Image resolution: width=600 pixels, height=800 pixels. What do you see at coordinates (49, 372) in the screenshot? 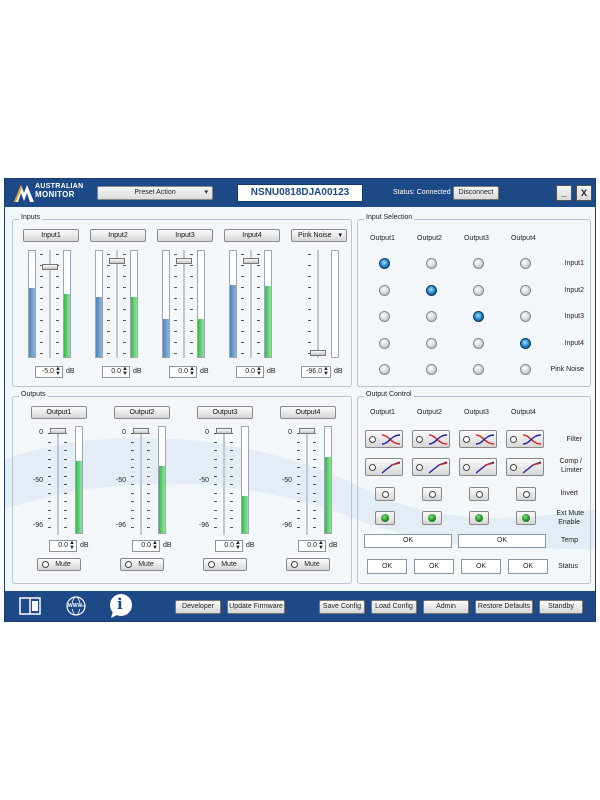
I see `input-gain-field-1: -5.0 ▲ ▼` at bounding box center [49, 372].